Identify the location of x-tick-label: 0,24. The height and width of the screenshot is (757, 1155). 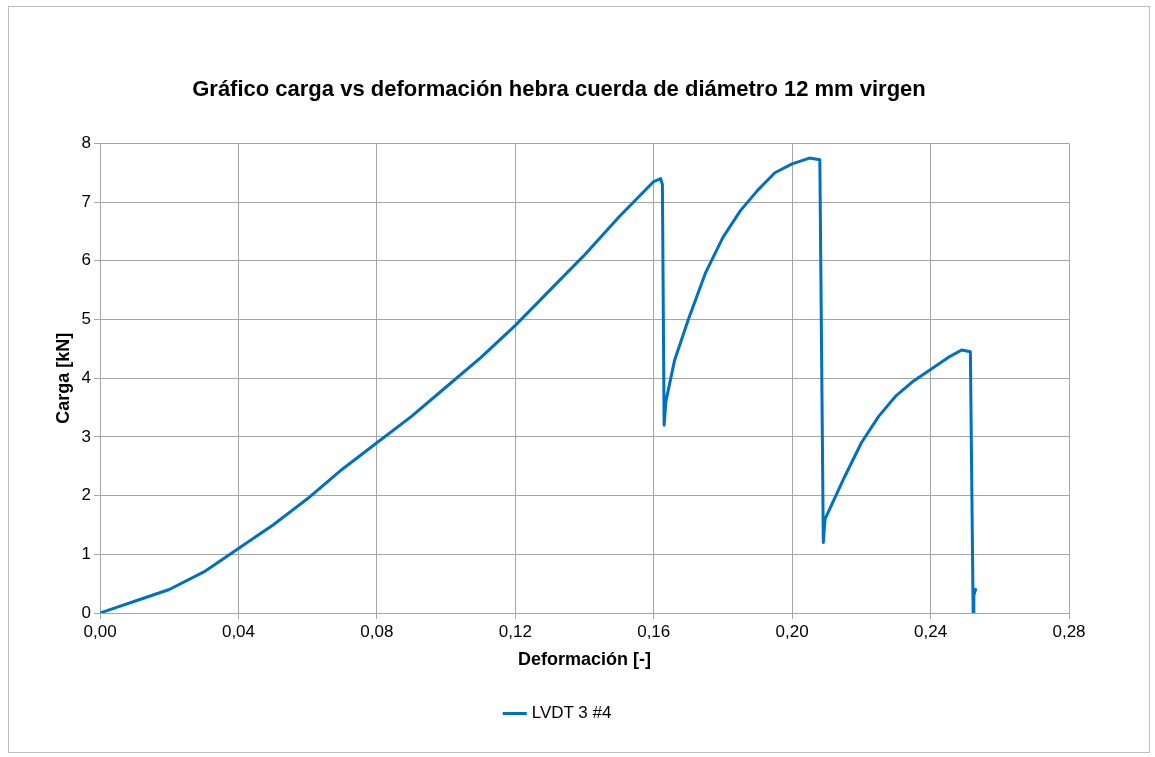
(931, 631).